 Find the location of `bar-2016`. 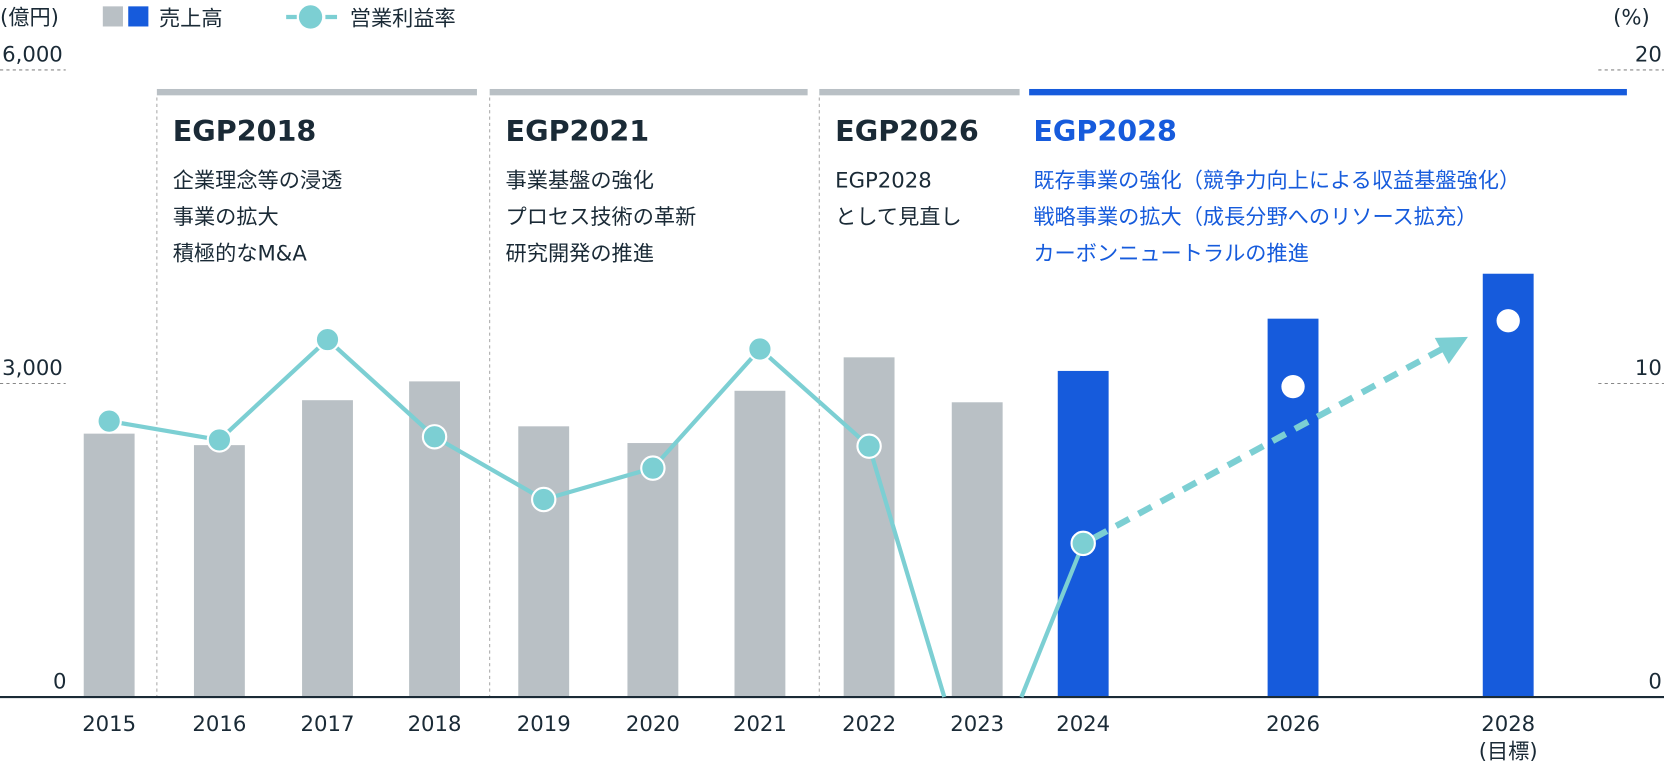

bar-2016 is located at coordinates (219, 571).